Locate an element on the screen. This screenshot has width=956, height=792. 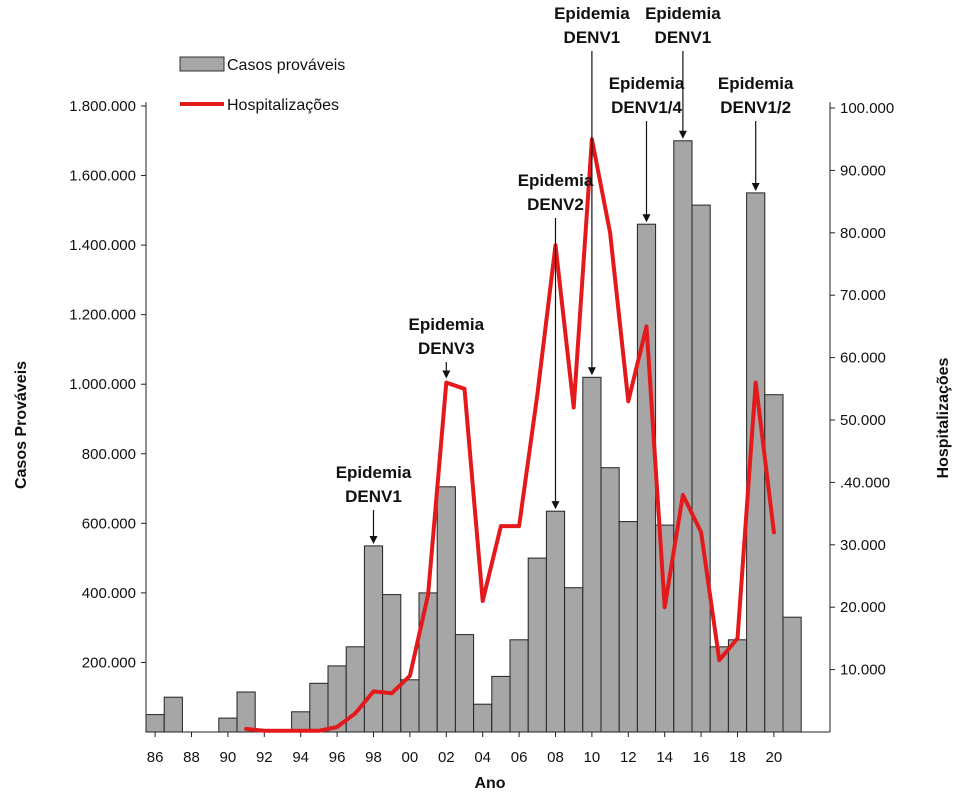
annotation-label: DENV1/2 is located at coordinates (755, 107).